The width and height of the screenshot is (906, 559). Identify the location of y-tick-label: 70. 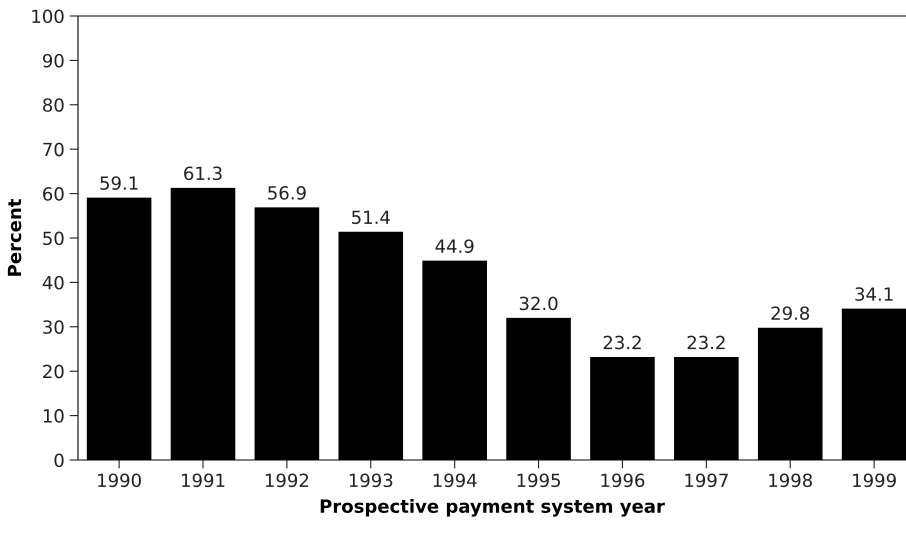
(53, 149).